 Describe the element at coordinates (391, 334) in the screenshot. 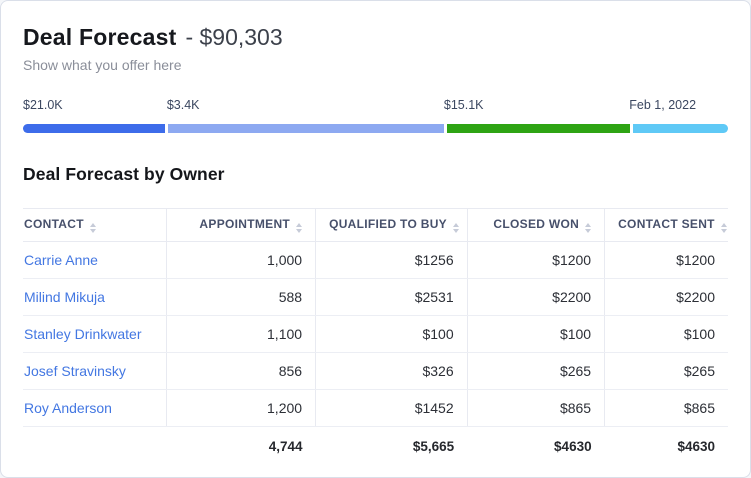

I see `qualified-to-buy-value: $100` at that location.